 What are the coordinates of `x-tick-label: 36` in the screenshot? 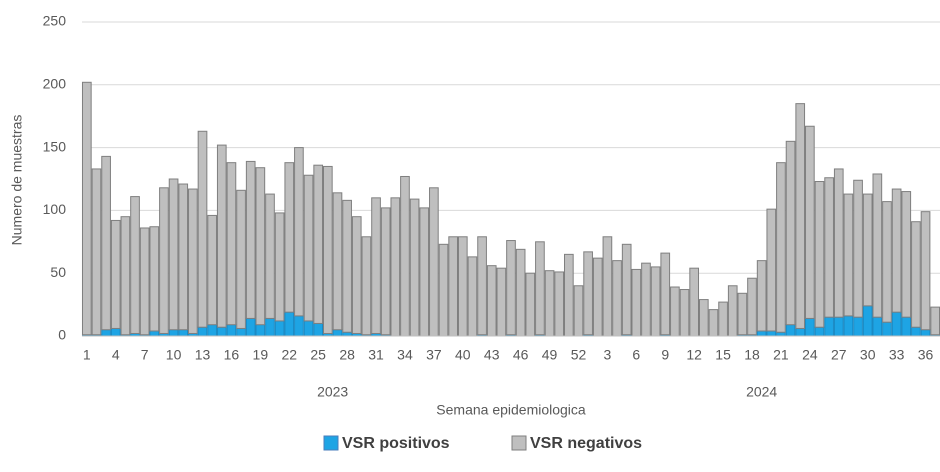 It's located at (926, 355).